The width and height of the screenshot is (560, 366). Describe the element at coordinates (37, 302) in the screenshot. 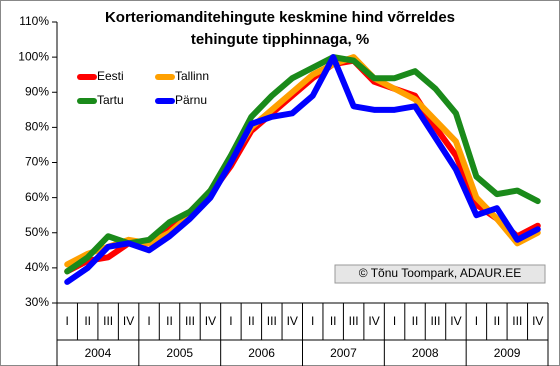

I see `y-tick-label: 30%` at that location.